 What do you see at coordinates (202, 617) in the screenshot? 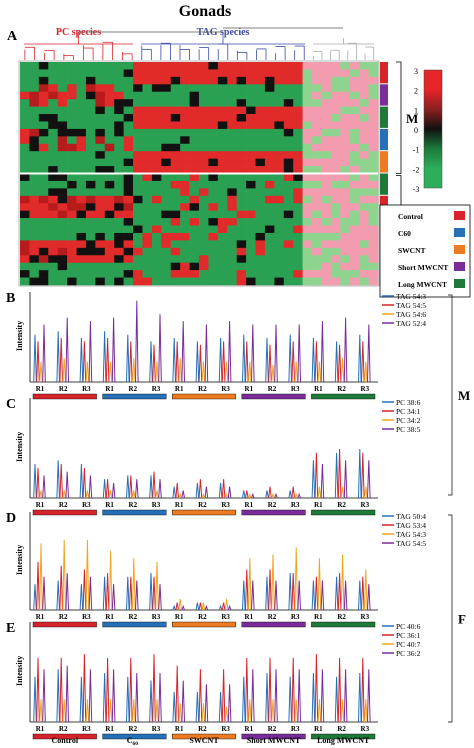
I see `replicate-label: R2` at bounding box center [202, 617].